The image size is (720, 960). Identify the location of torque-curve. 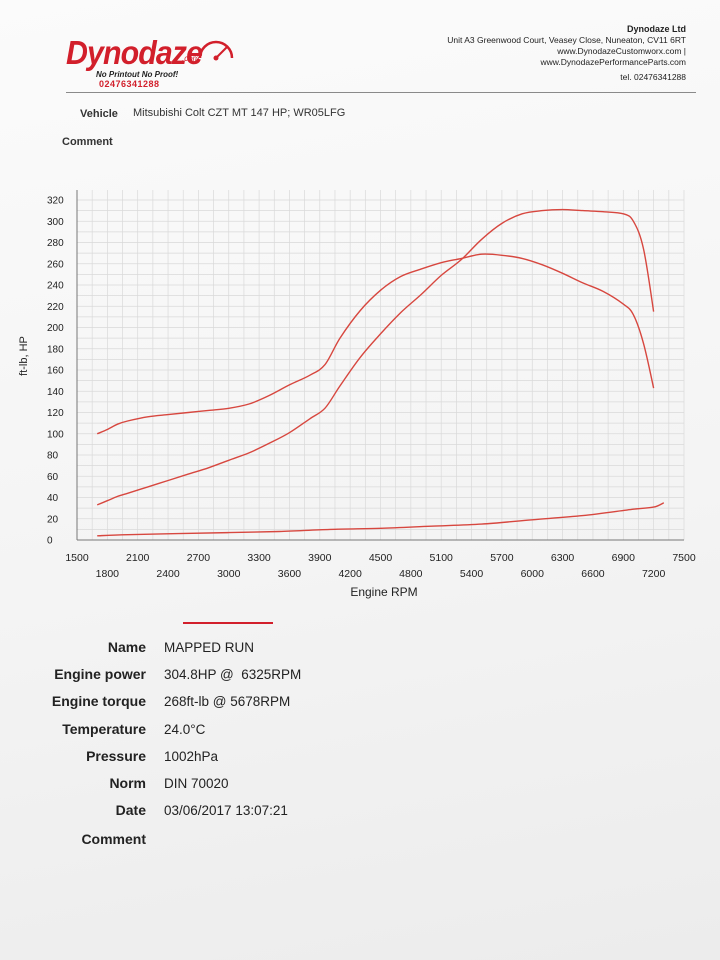
(375, 344).